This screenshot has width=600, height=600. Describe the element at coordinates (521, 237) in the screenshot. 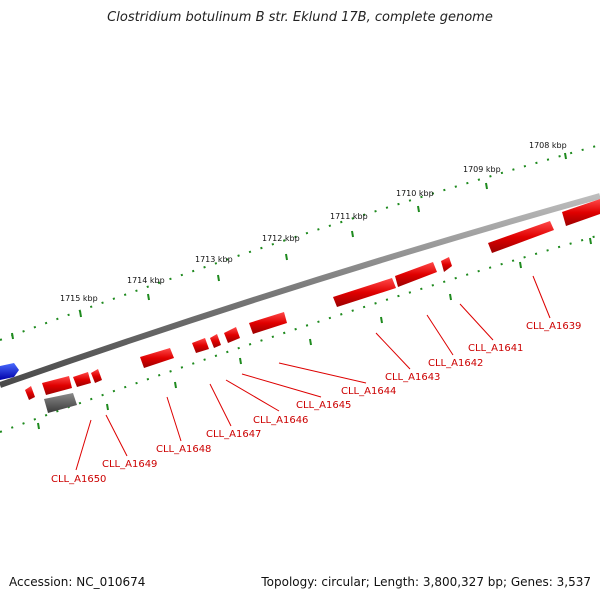

I see `gene-cll-a1639` at that location.